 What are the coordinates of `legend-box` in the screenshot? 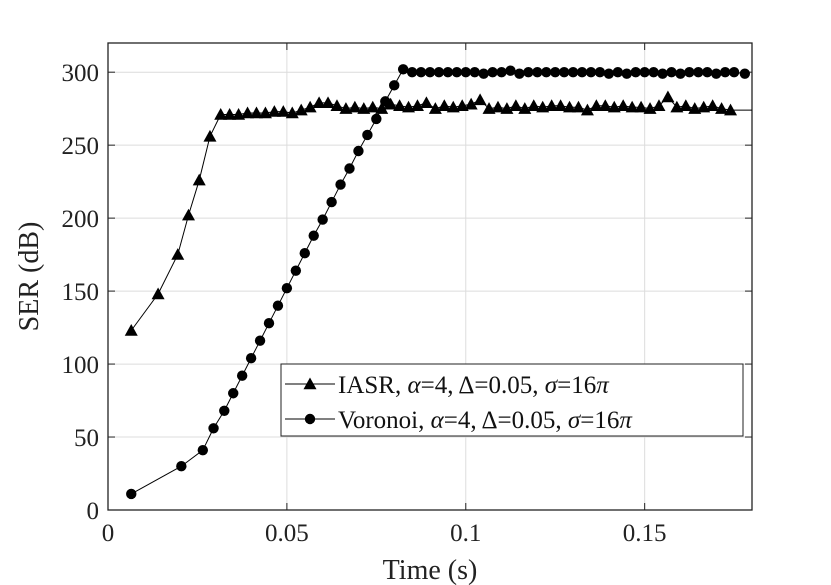 It's located at (512, 400).